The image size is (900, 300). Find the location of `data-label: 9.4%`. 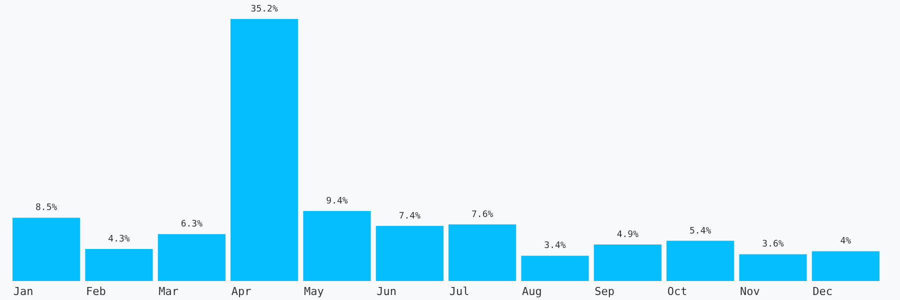

data-label: 9.4% is located at coordinates (337, 201).